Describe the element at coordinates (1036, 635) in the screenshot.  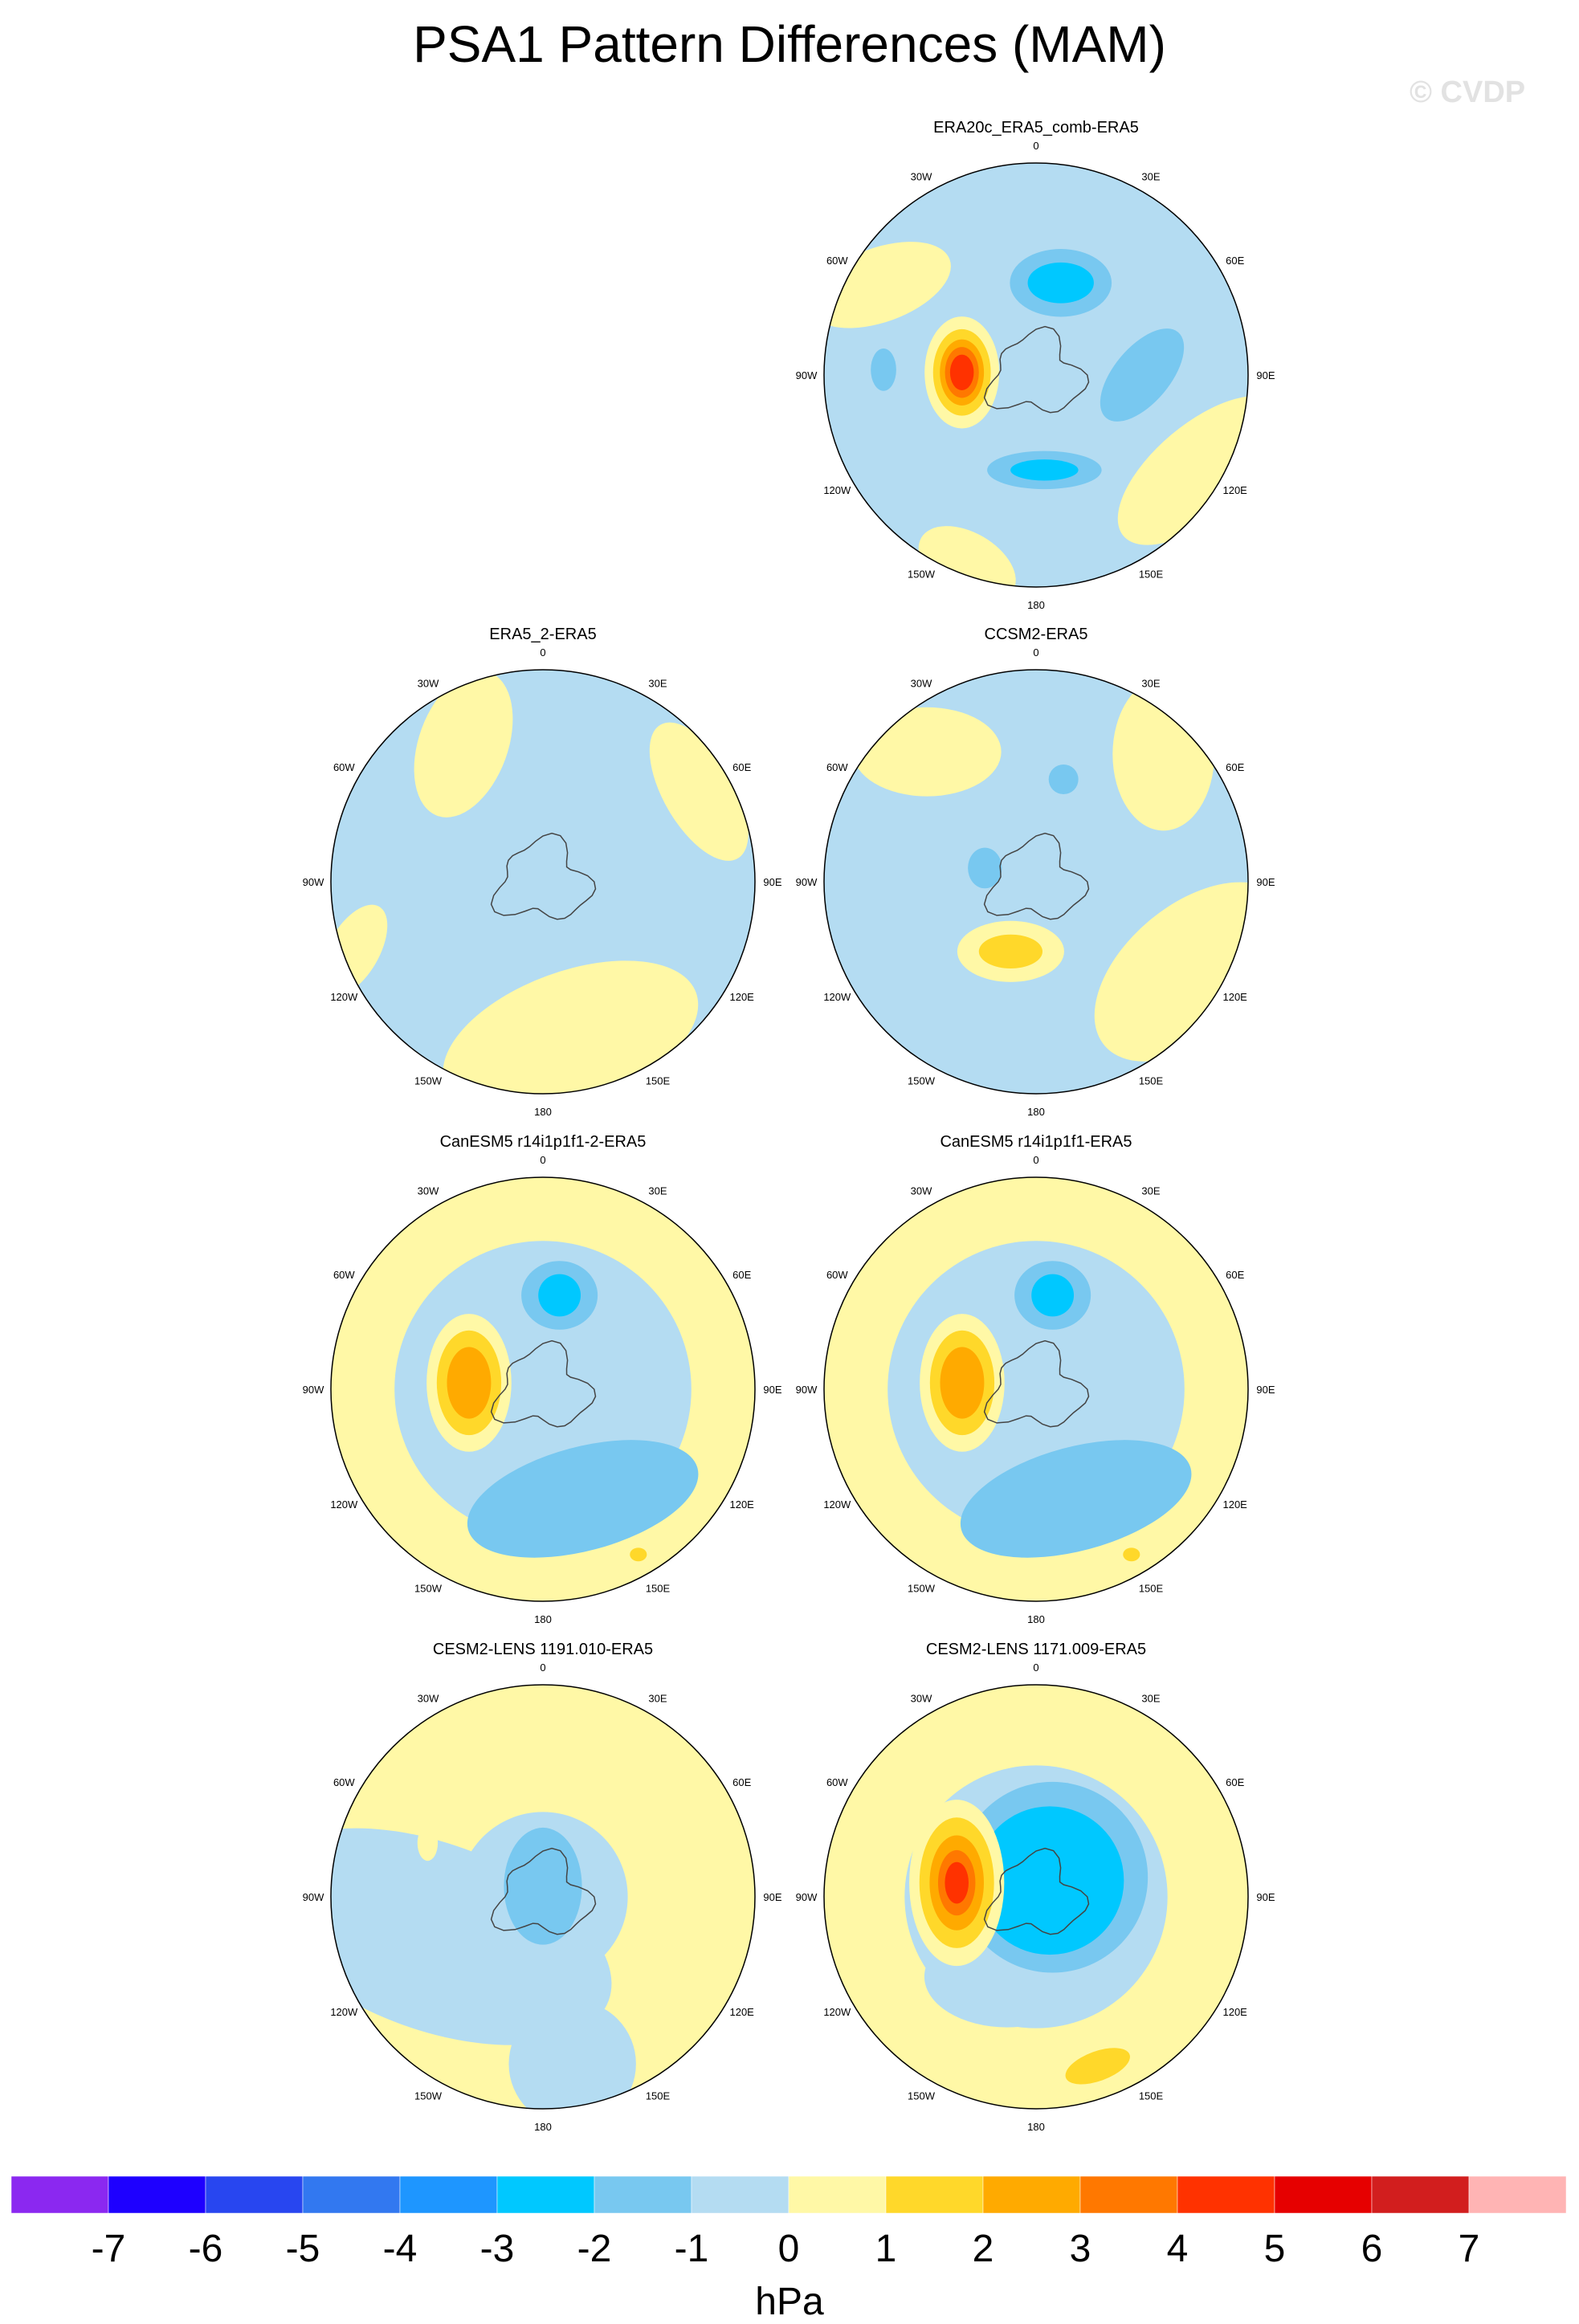
I see `panel-title: CCSM2-ERA5` at that location.